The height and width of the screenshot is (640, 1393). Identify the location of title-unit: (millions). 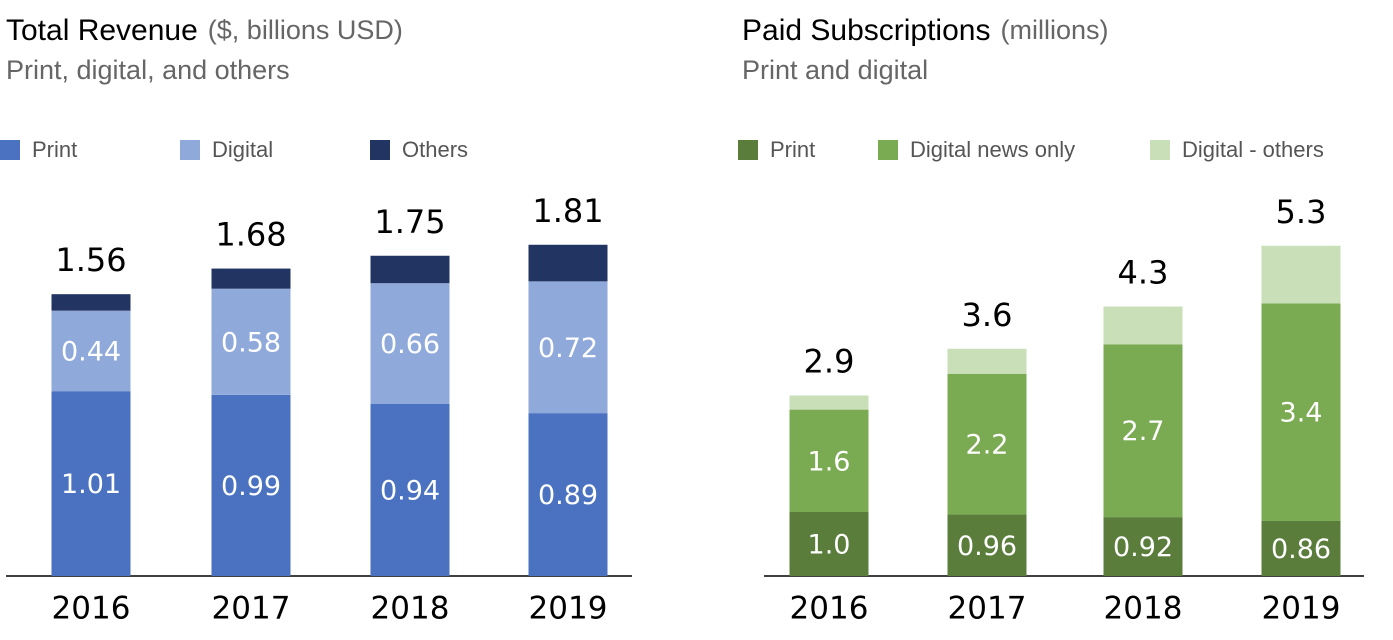
(1054, 30).